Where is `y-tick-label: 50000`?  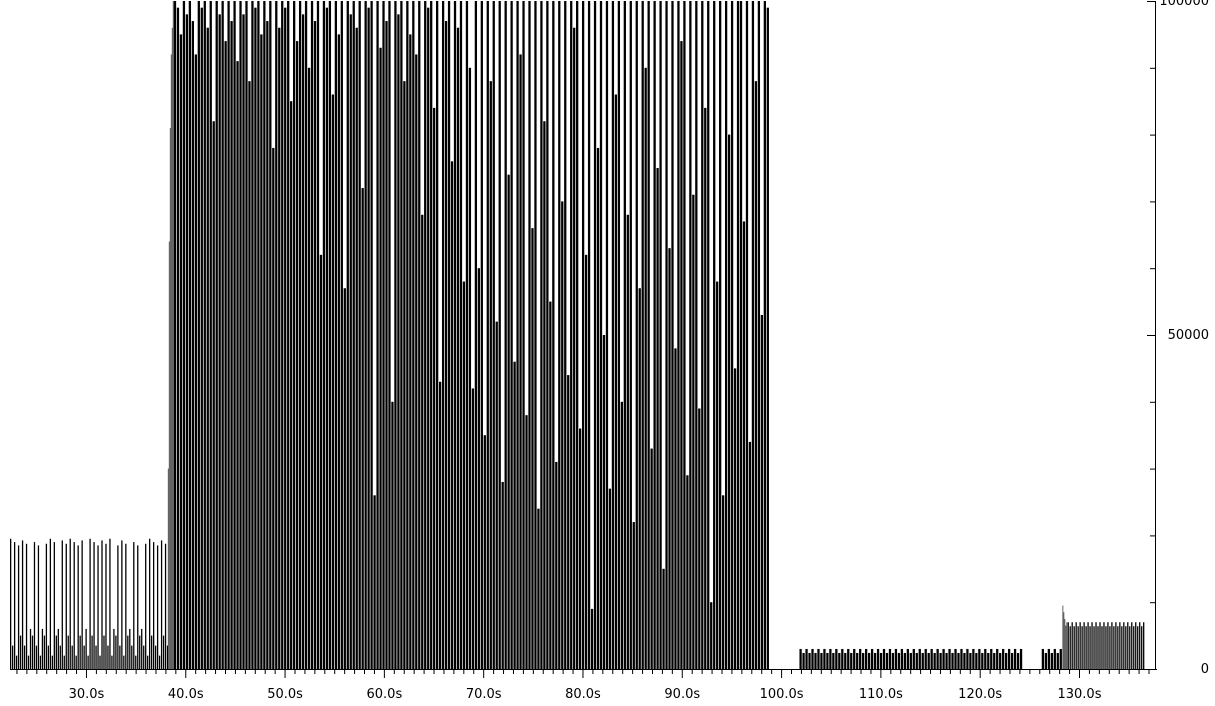 y-tick-label: 50000 is located at coordinates (1188, 335).